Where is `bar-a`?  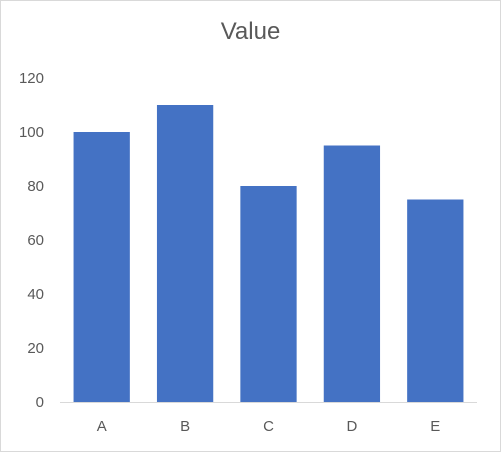
bar-a is located at coordinates (101, 267).